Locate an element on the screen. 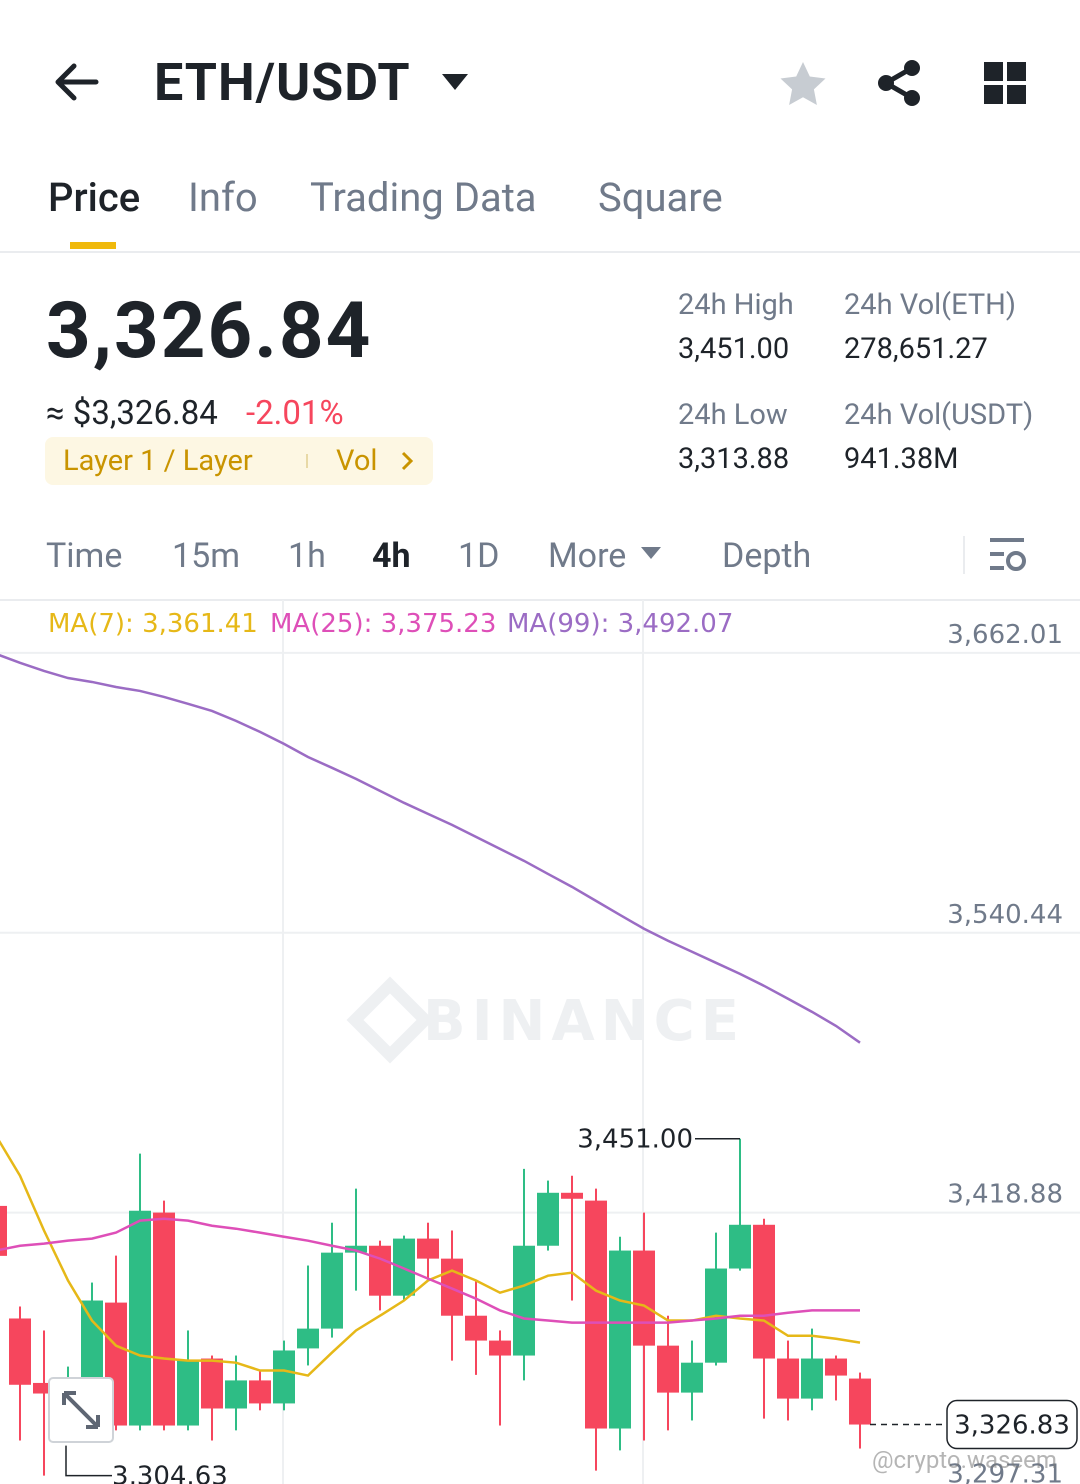 This screenshot has width=1080, height=1484. expand-button is located at coordinates (81, 1410).